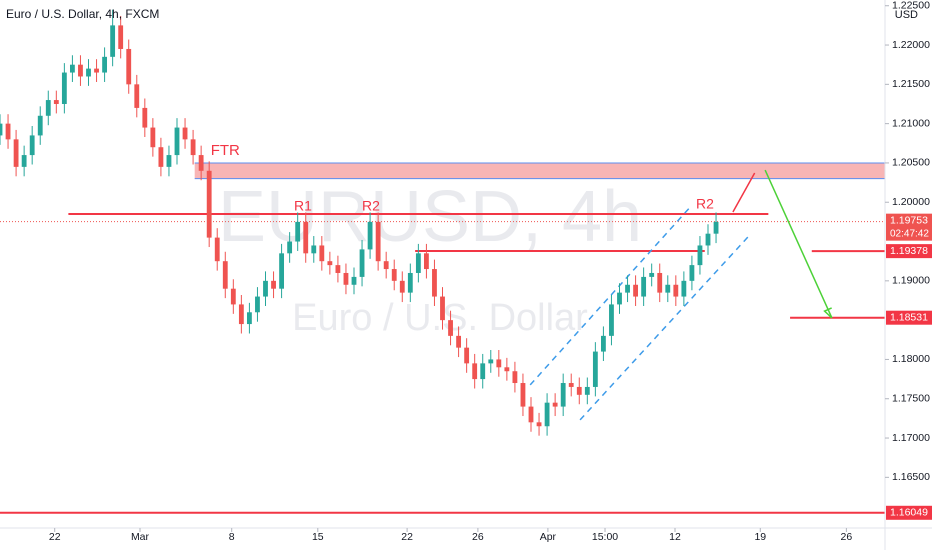 This screenshot has width=932, height=550. I want to click on countdown: 02:47:42, so click(909, 233).